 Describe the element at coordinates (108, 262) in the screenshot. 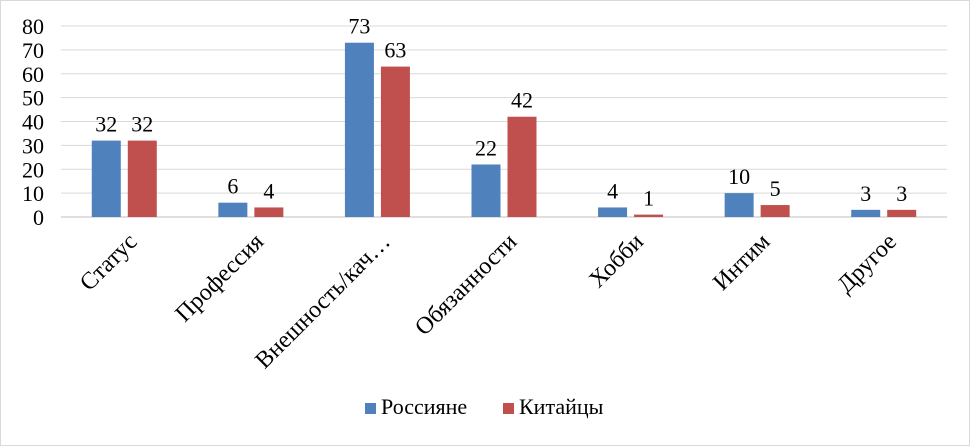

I see `category-label: Статус` at that location.